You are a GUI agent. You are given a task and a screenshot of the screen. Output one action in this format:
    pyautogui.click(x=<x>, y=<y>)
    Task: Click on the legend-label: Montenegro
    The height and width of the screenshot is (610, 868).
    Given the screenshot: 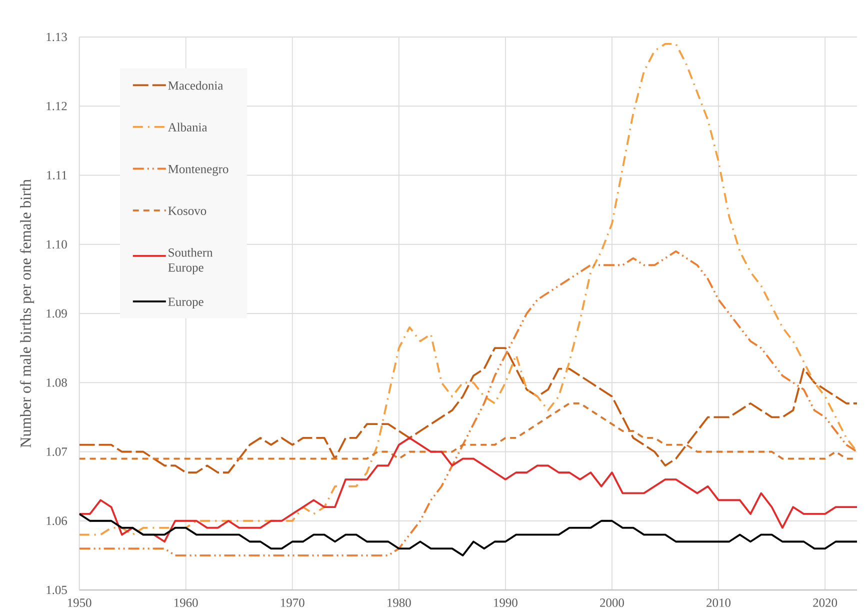 What is the action you would take?
    pyautogui.click(x=198, y=170)
    